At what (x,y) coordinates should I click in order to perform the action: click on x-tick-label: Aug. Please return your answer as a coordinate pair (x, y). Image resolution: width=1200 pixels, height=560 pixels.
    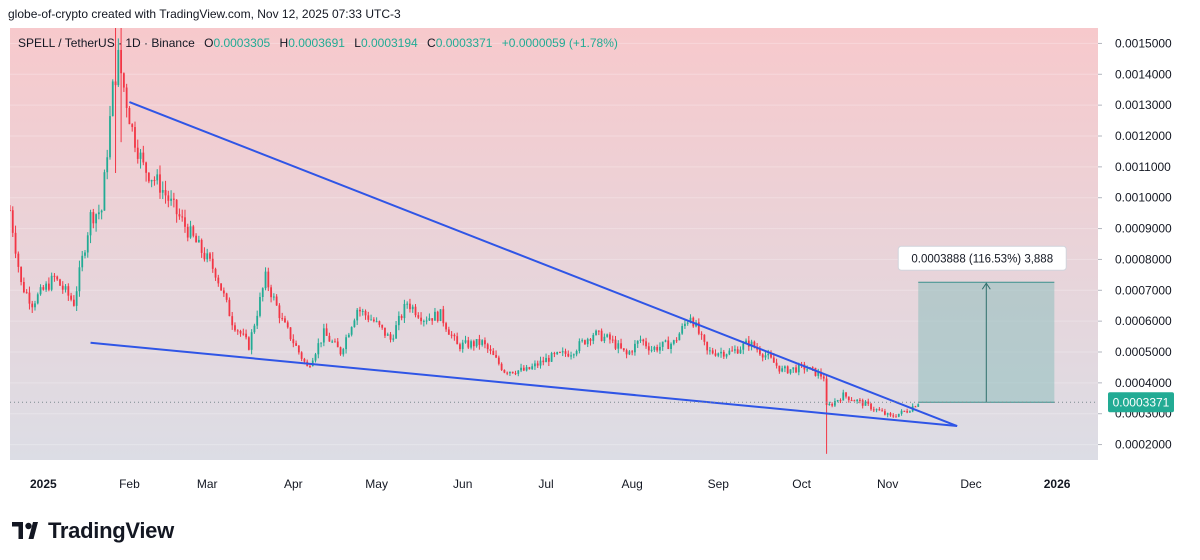
    Looking at the image, I should click on (631, 484).